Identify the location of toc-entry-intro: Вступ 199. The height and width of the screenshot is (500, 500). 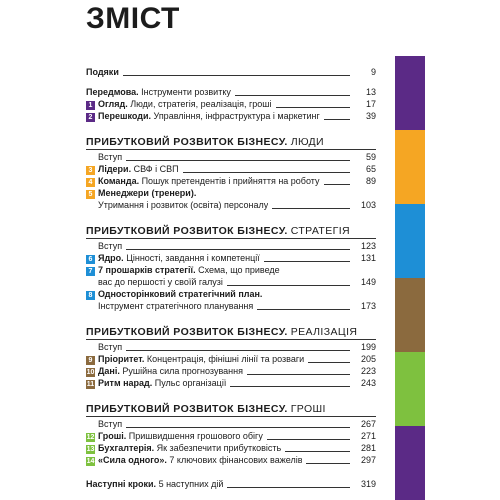
(231, 347).